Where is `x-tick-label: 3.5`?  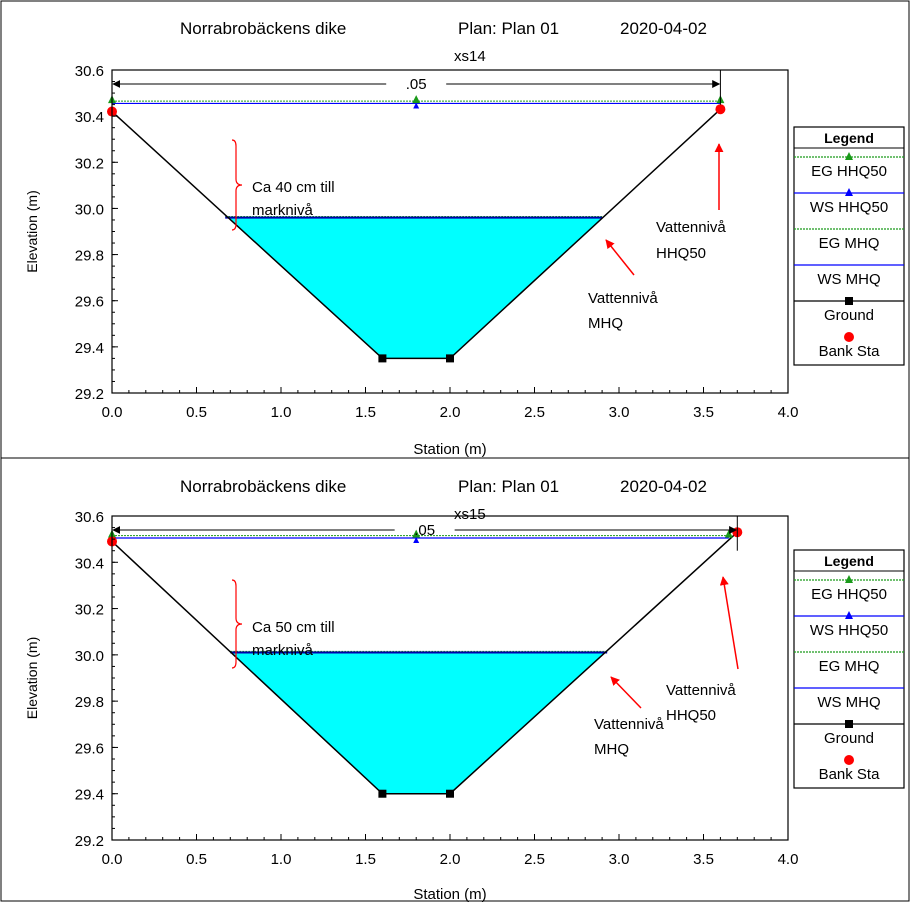
x-tick-label: 3.5 is located at coordinates (703, 412).